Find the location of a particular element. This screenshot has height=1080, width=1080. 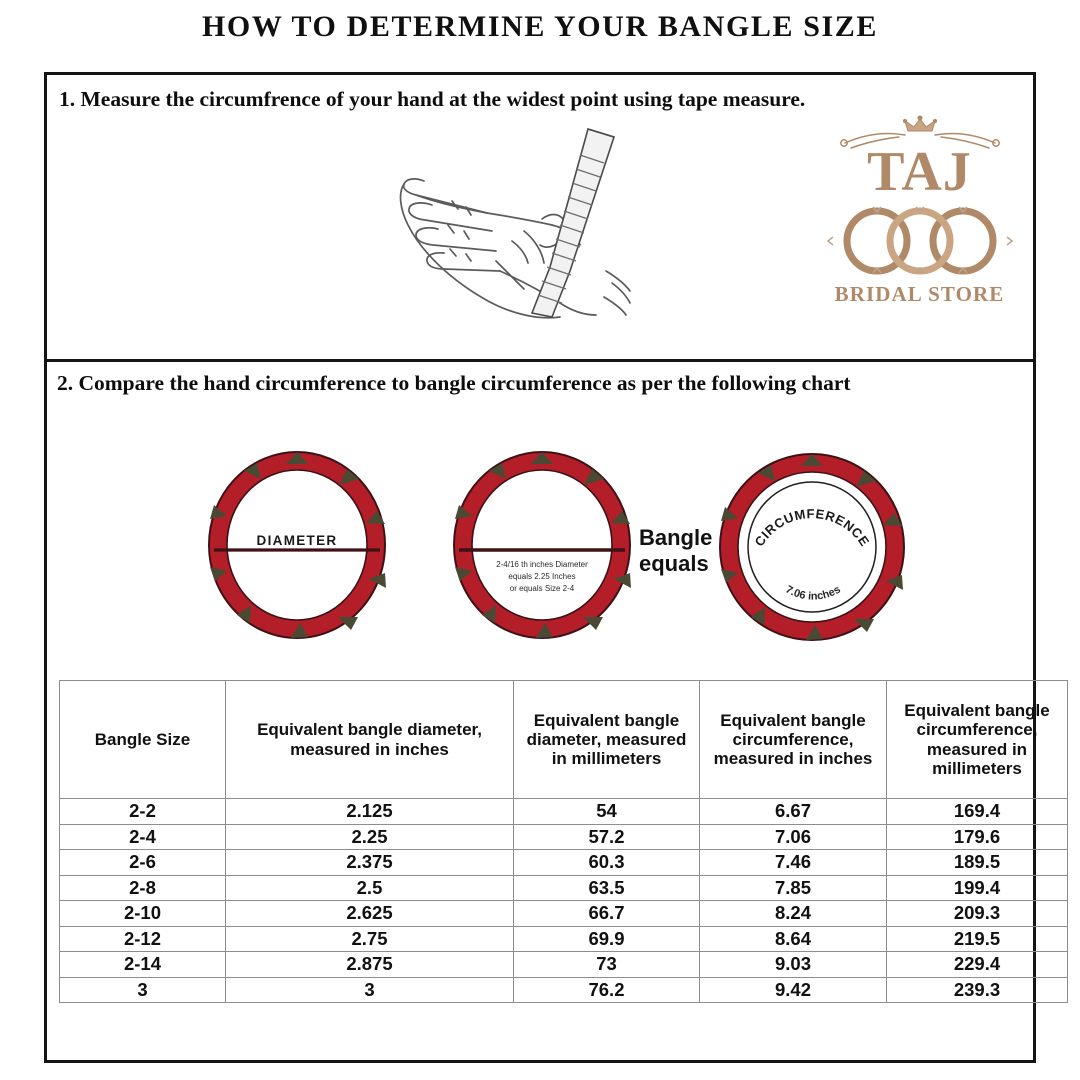

table-cell: 9.03 is located at coordinates (793, 964).